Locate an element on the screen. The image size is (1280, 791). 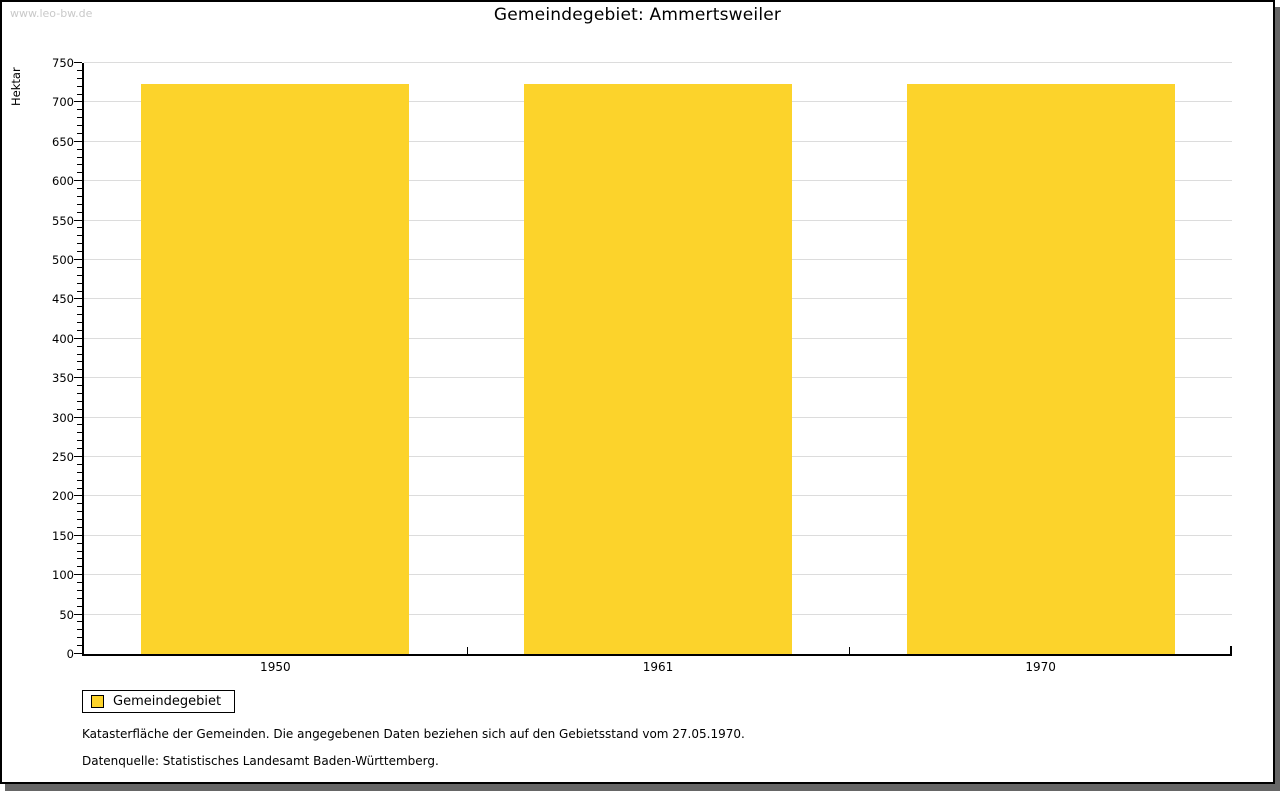
y-axis-tick-label: 50 is located at coordinates (66, 614).